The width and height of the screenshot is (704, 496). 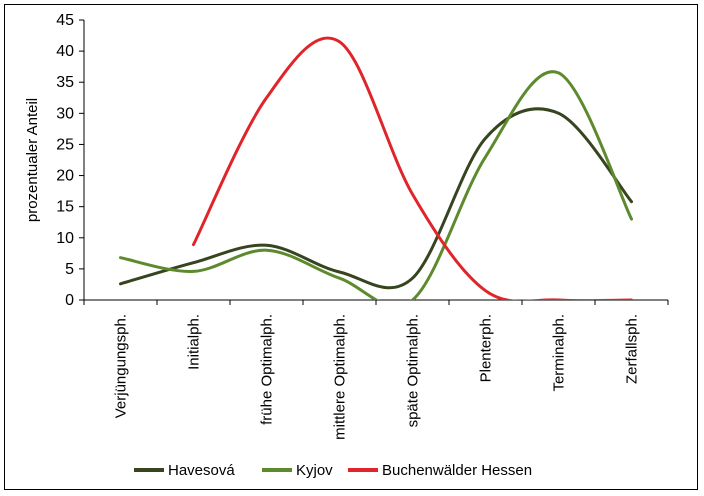 I want to click on x-category-label: frühe Optimalph., so click(x=267, y=369).